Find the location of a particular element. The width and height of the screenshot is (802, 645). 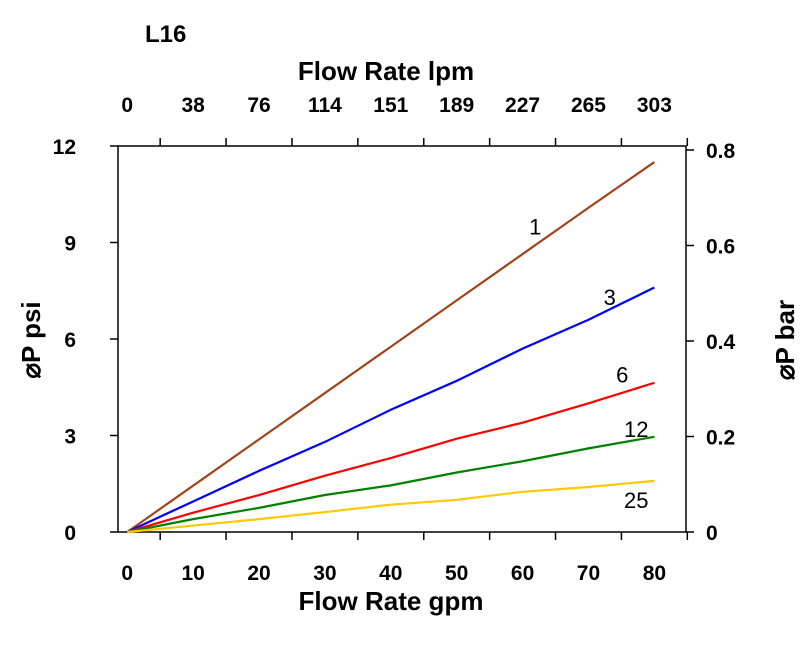

series-label-6: 6 is located at coordinates (622, 374).